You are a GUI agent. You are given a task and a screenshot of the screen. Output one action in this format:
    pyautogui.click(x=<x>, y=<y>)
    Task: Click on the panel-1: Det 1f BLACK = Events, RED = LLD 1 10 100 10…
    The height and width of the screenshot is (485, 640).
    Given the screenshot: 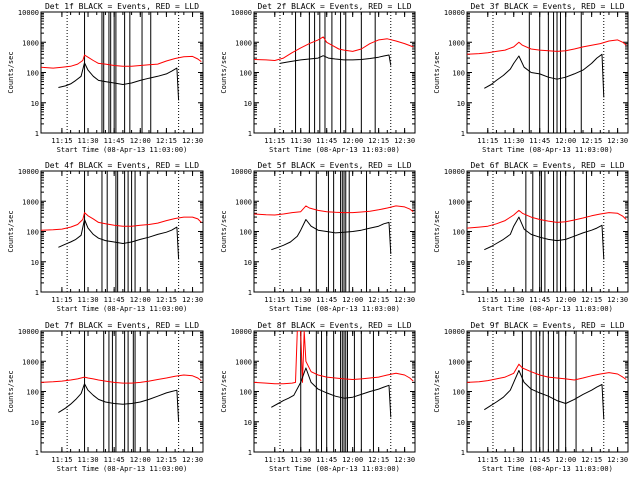 What is the action you would take?
    pyautogui.click(x=105, y=78)
    